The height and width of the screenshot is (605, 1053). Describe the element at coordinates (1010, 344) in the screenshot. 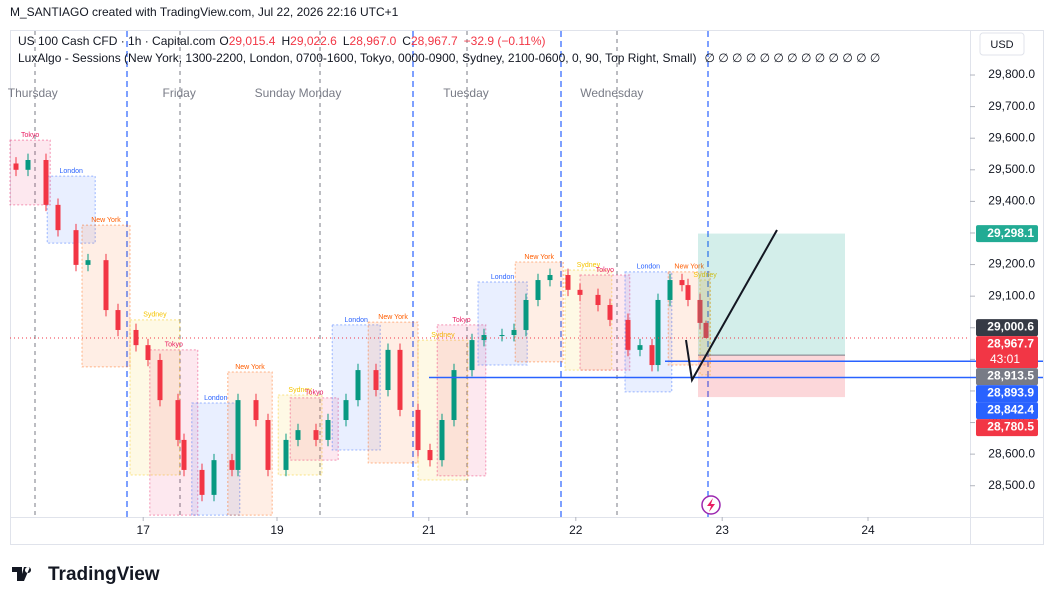

I see `price-label: 28,967.7` at that location.